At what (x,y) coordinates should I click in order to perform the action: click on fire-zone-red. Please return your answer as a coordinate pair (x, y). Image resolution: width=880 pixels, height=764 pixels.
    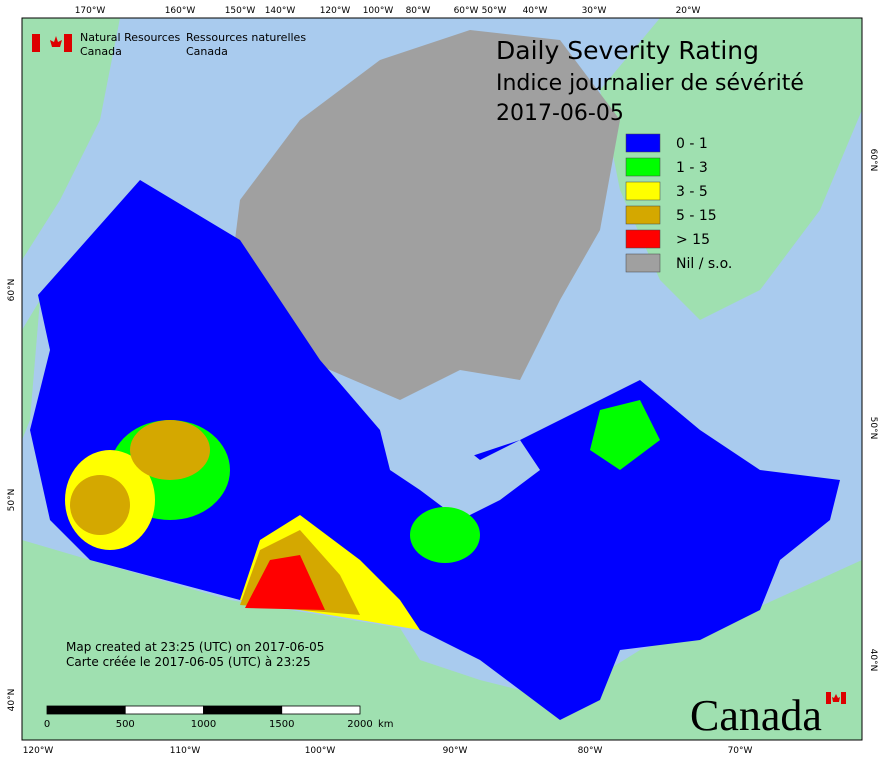
    Looking at the image, I should click on (285, 582).